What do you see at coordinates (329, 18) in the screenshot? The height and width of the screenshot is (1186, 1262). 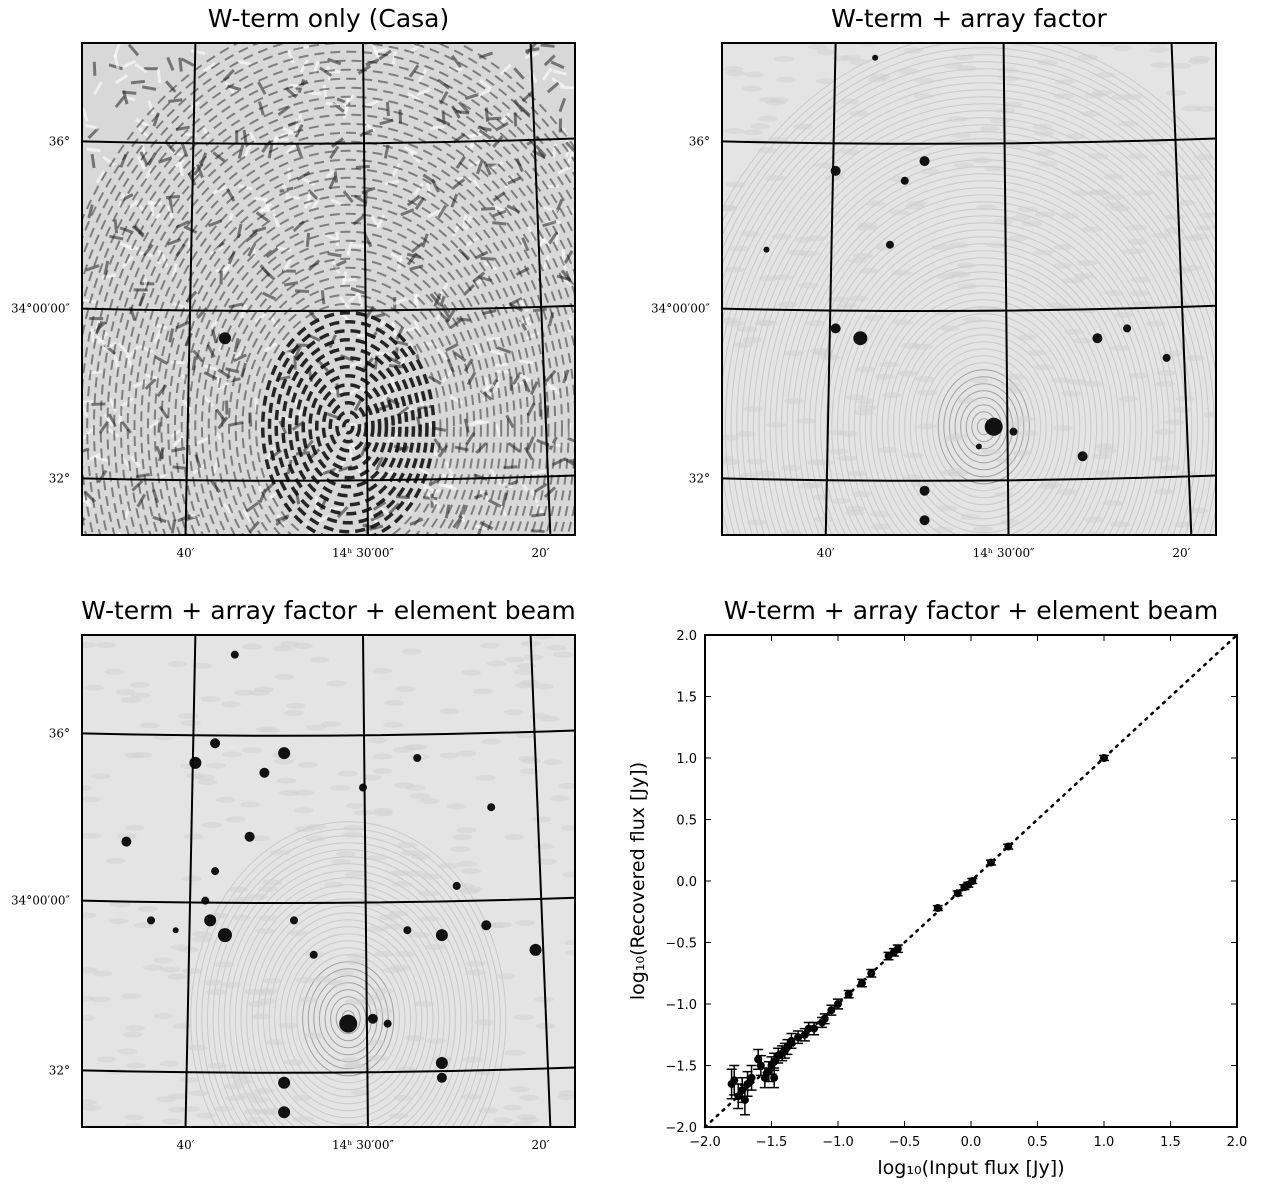 I see `panel-title: W-term only (Casa)` at bounding box center [329, 18].